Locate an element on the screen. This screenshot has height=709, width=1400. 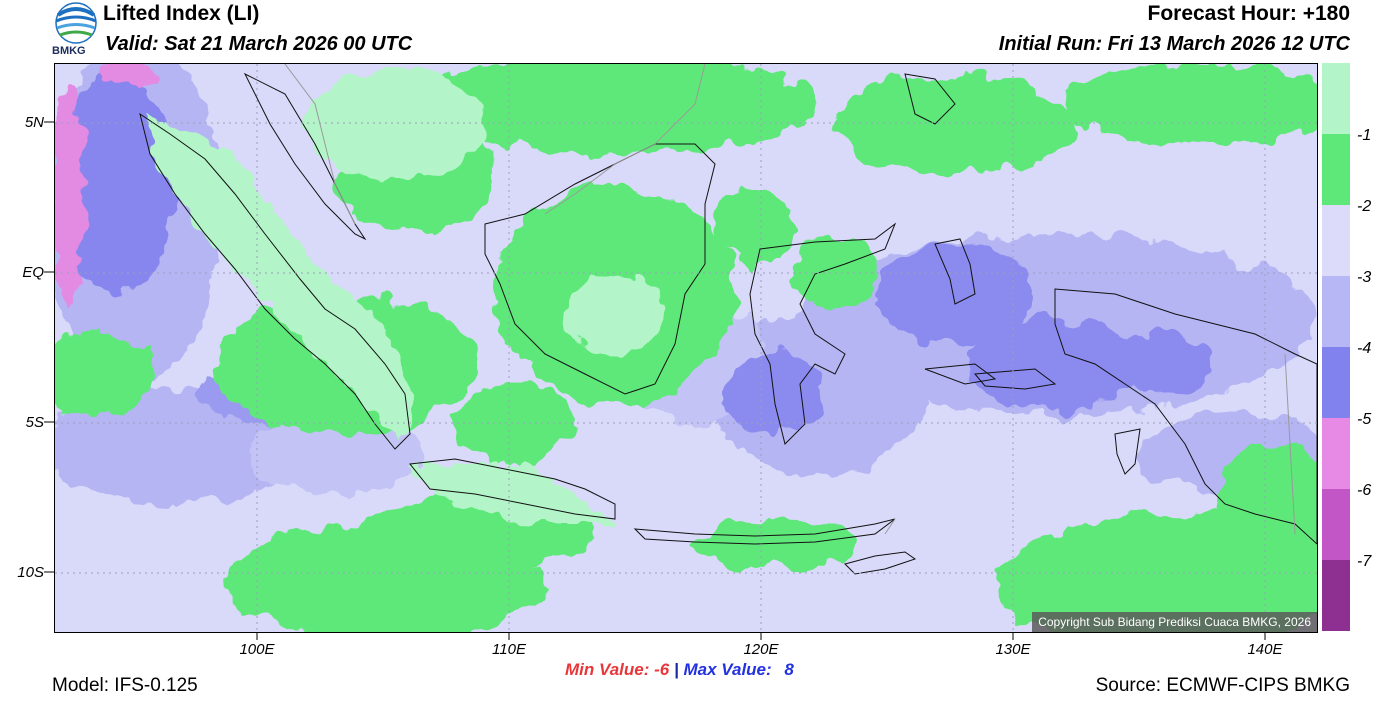
logo-text: BMKG is located at coordinates (69, 51).